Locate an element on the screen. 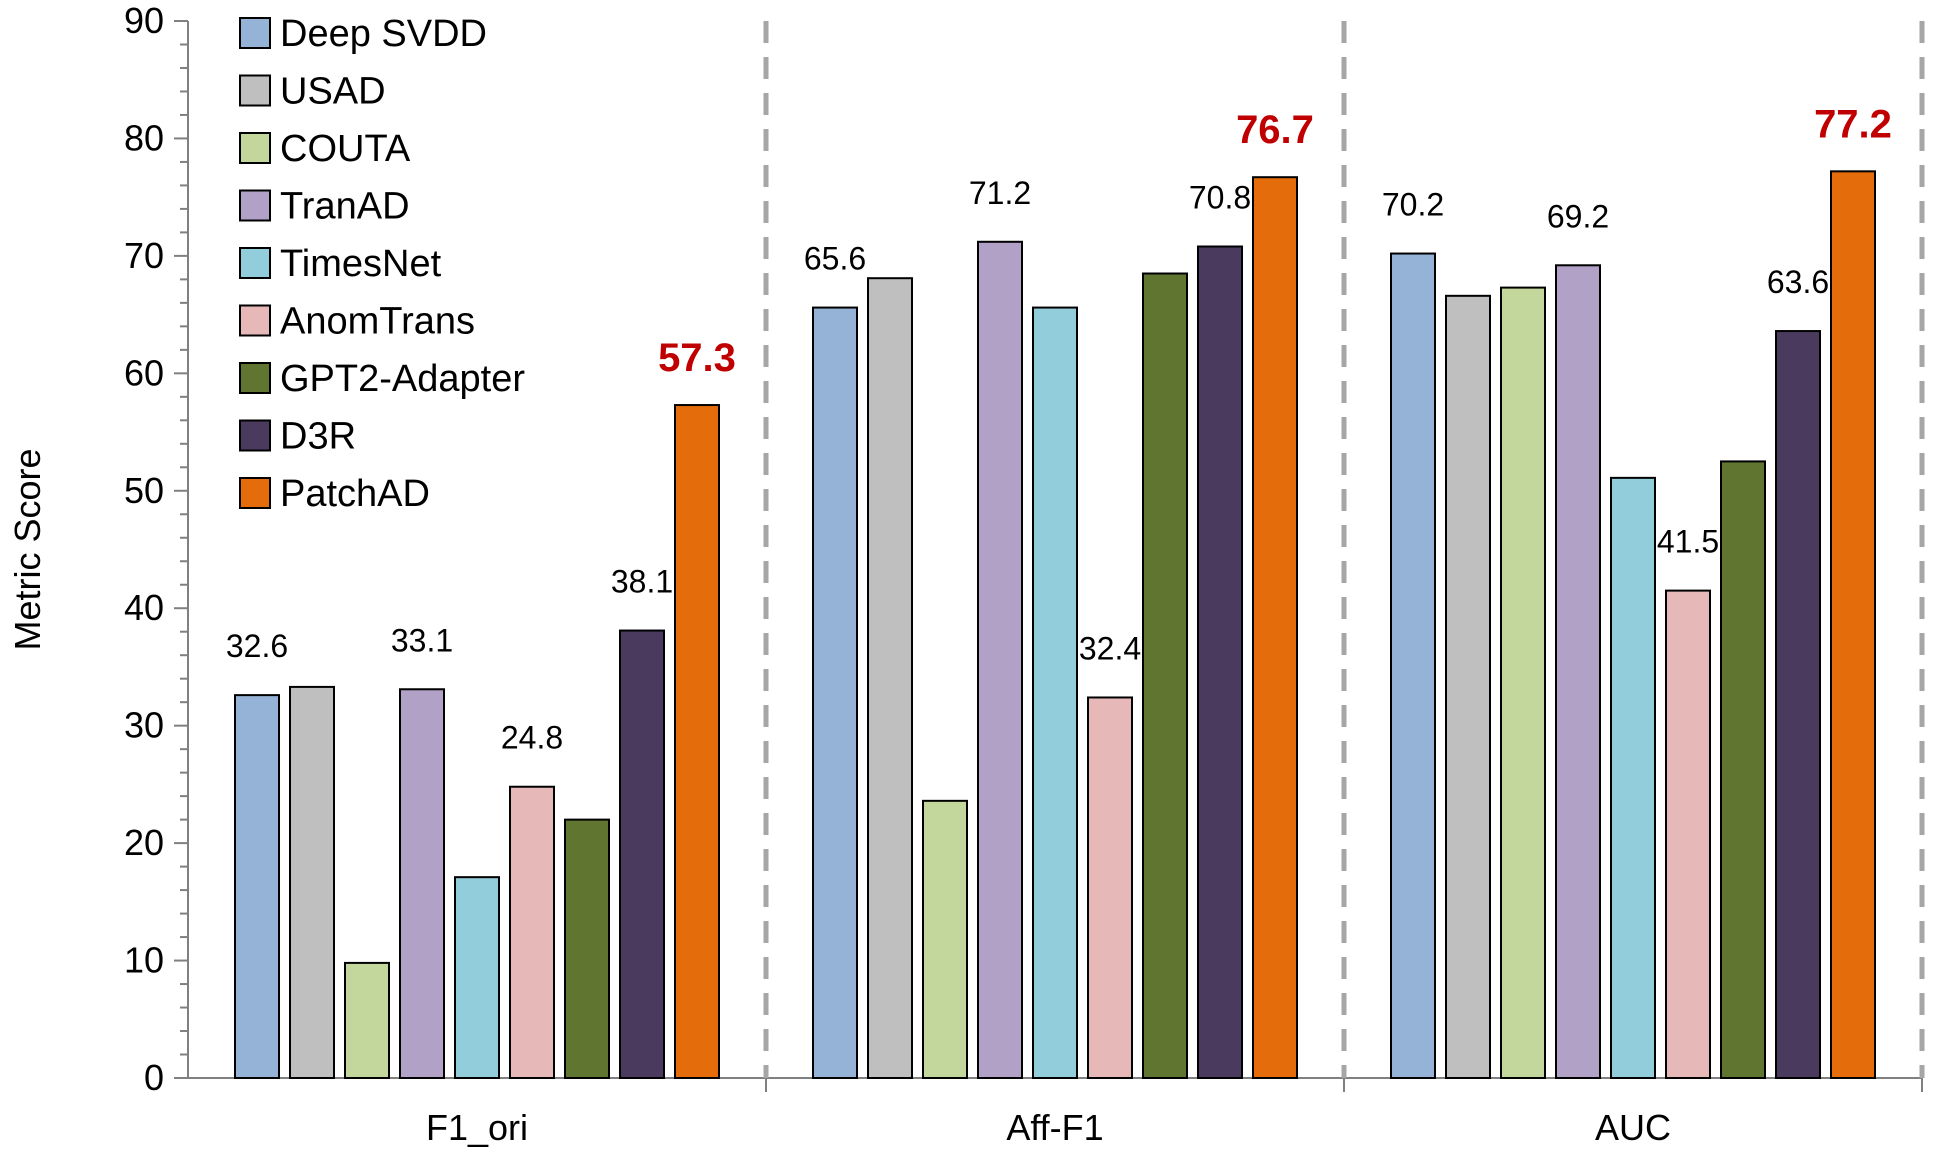 The width and height of the screenshot is (1937, 1157). x-category-label: Aff-F1 is located at coordinates (1054, 1127).